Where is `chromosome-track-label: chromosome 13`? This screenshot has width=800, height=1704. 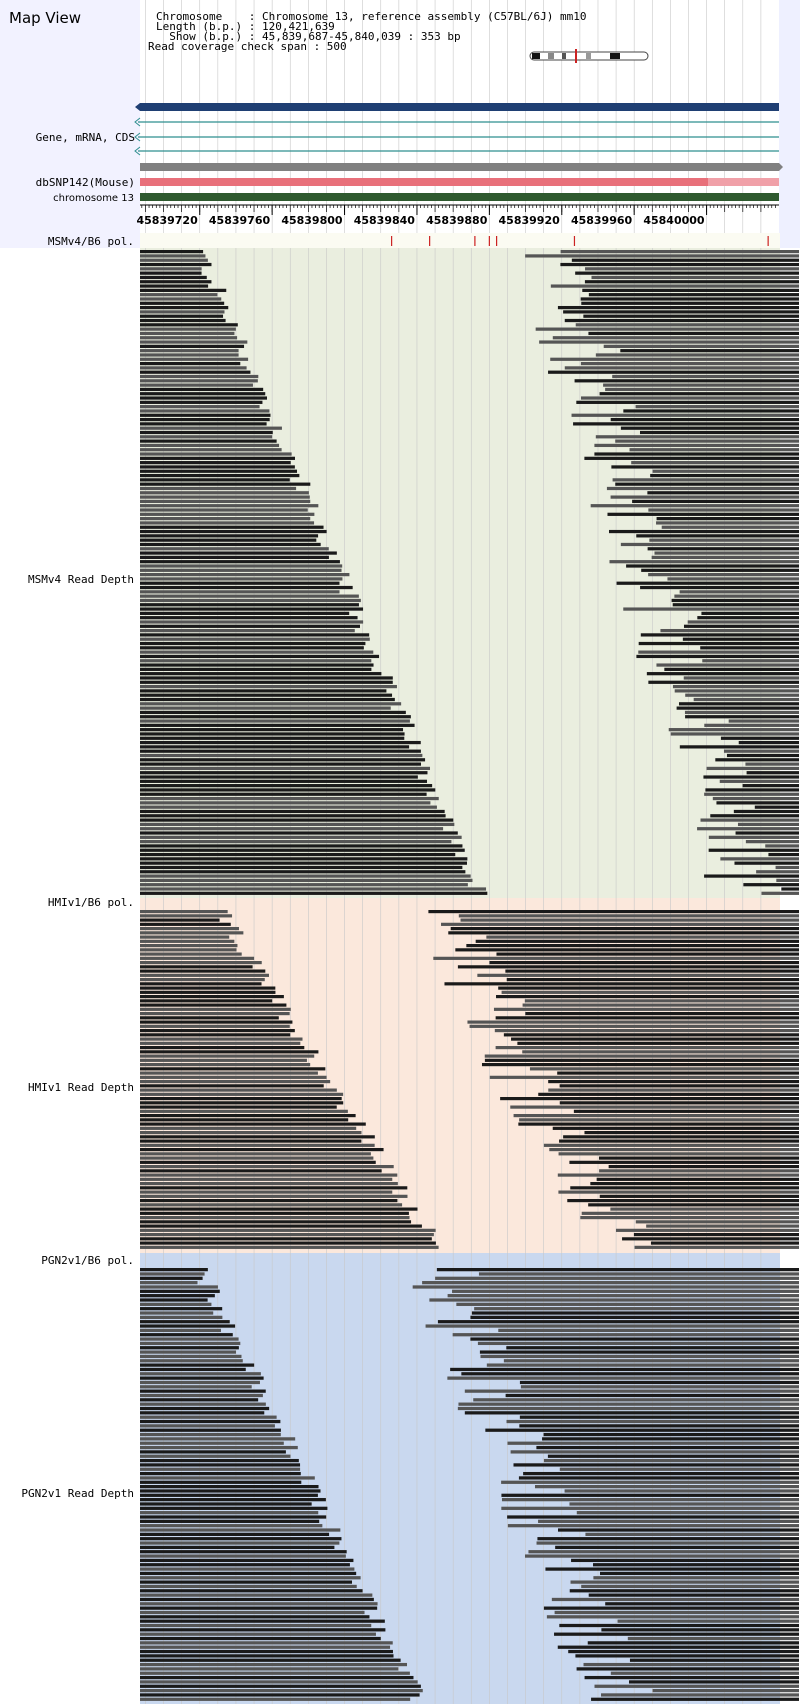 chromosome-track-label: chromosome 13 is located at coordinates (93, 198).